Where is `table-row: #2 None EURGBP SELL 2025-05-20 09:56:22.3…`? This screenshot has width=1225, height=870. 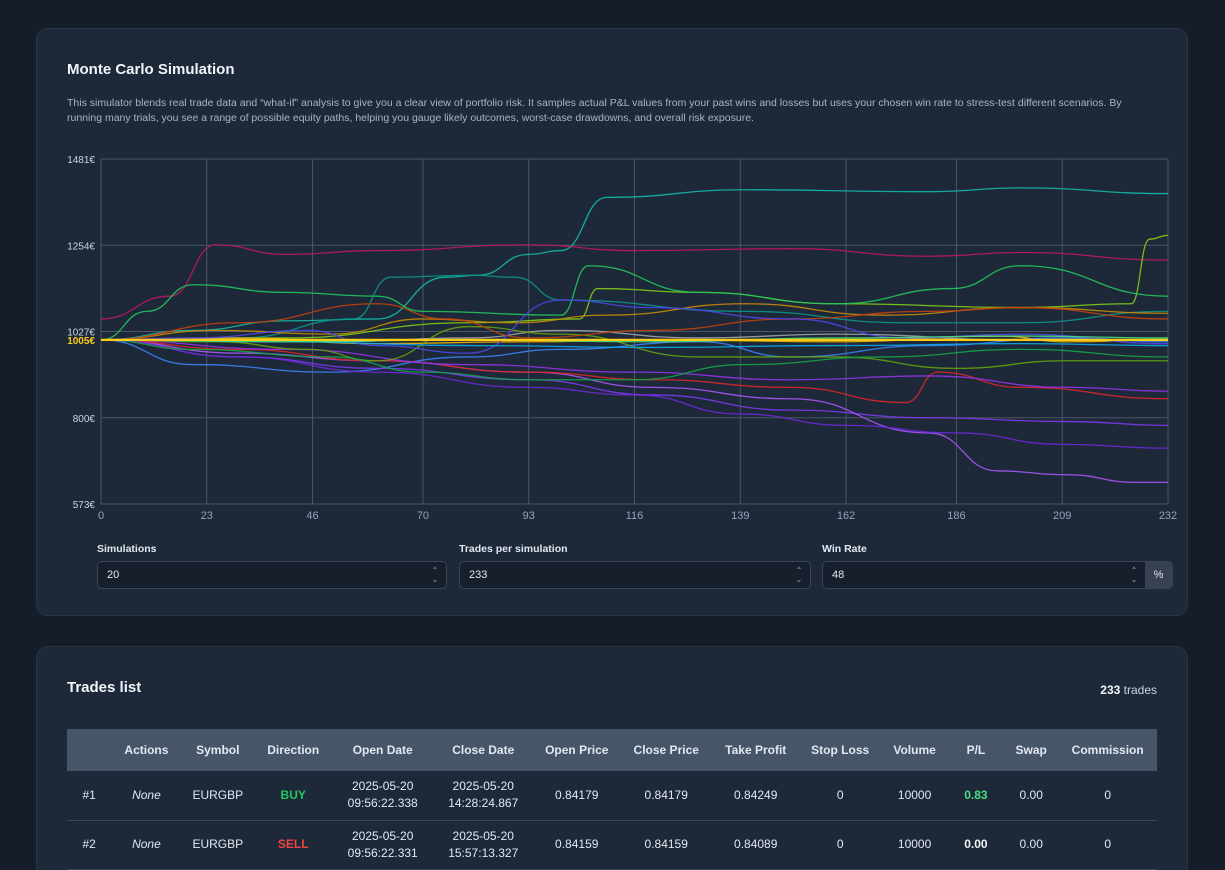 table-row: #2 None EURGBP SELL 2025-05-20 09:56:22.3… is located at coordinates (612, 845).